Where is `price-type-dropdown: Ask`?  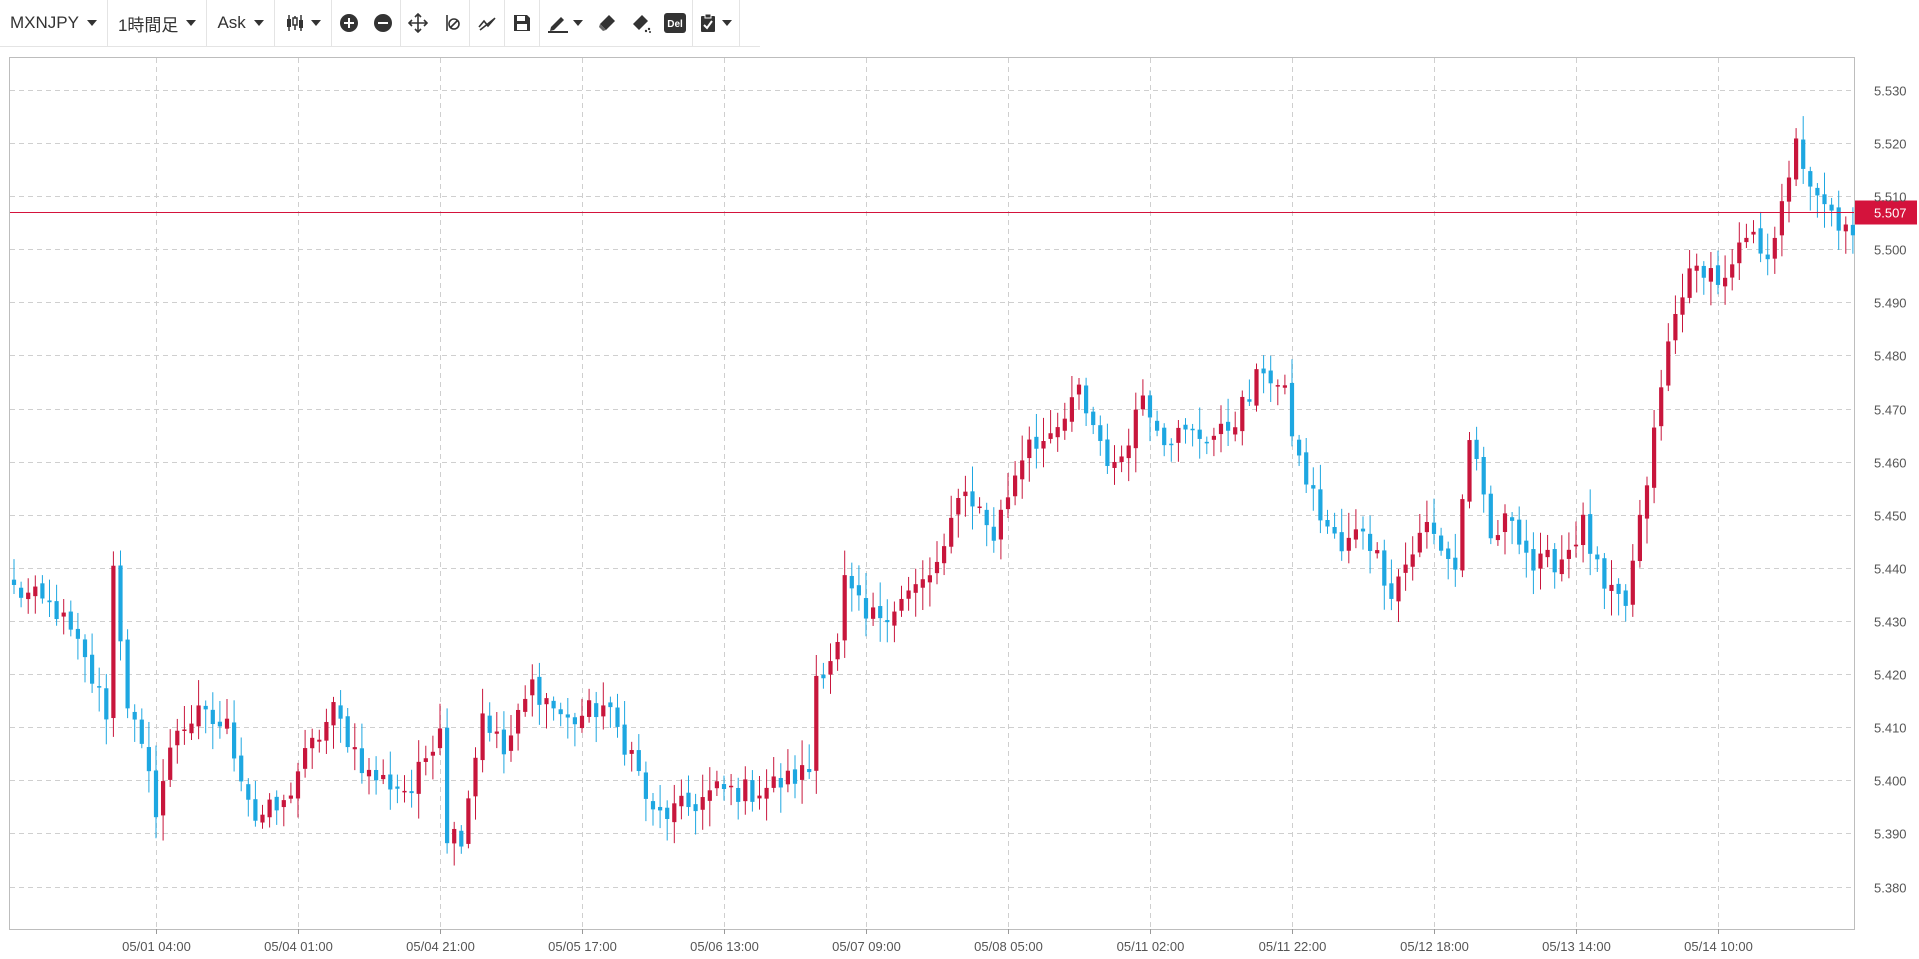
price-type-dropdown: Ask is located at coordinates (241, 23).